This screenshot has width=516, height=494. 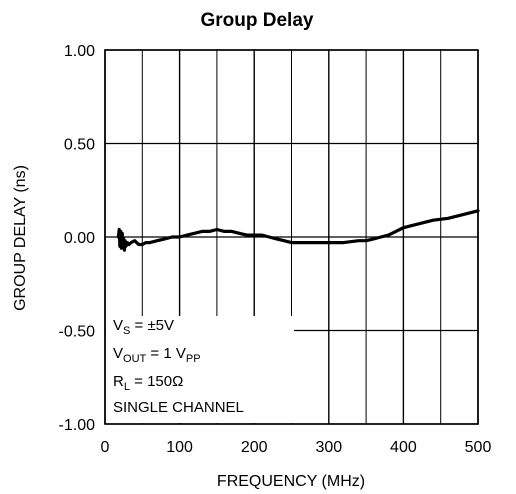 I want to click on y-tick-label: -1.00, so click(x=77, y=425).